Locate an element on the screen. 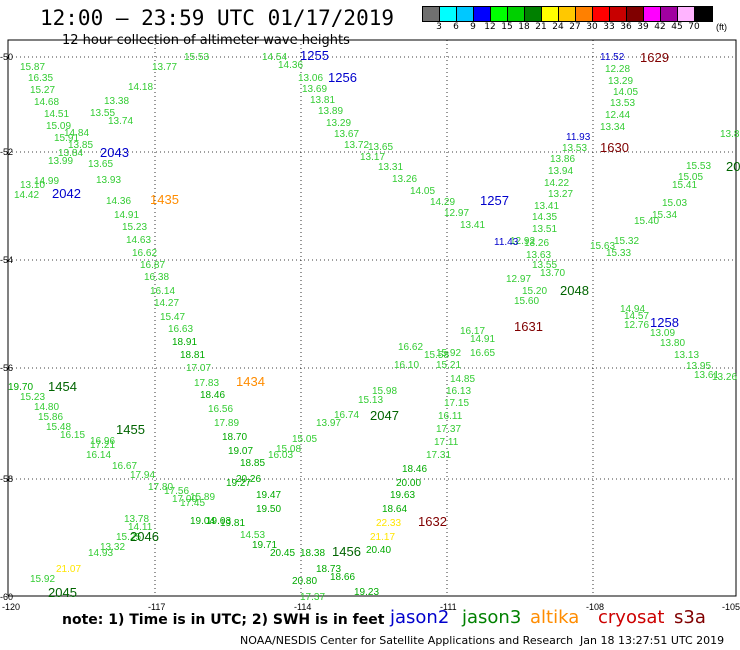  swh-value: 13.31 is located at coordinates (390, 167).